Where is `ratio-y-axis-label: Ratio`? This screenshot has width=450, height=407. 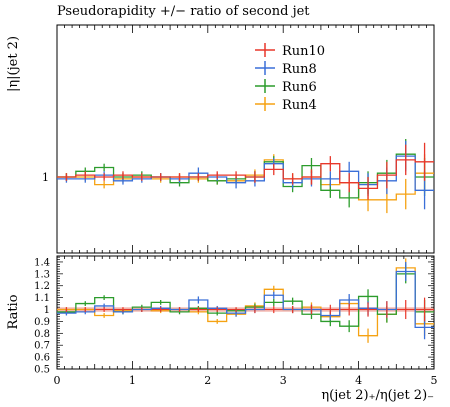 ratio-y-axis-label: Ratio is located at coordinates (13, 311).